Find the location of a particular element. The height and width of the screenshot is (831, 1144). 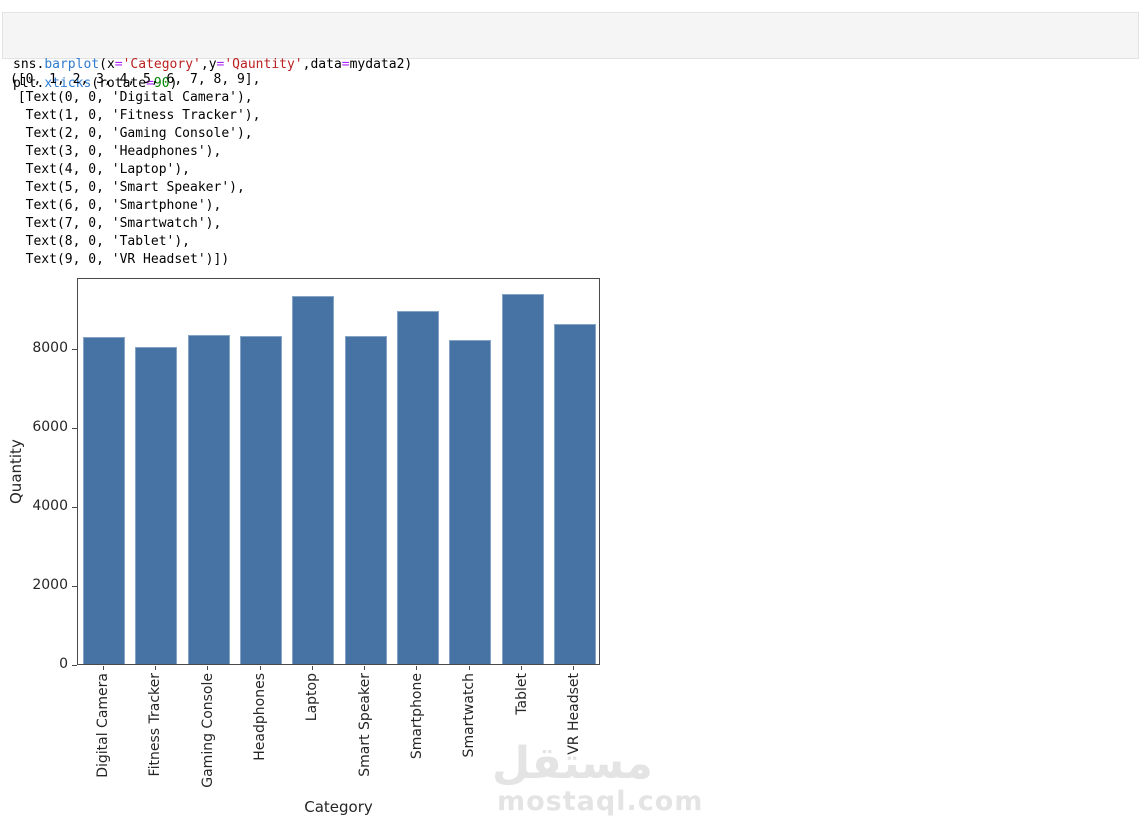

code-token: 'Category' is located at coordinates (161, 64).